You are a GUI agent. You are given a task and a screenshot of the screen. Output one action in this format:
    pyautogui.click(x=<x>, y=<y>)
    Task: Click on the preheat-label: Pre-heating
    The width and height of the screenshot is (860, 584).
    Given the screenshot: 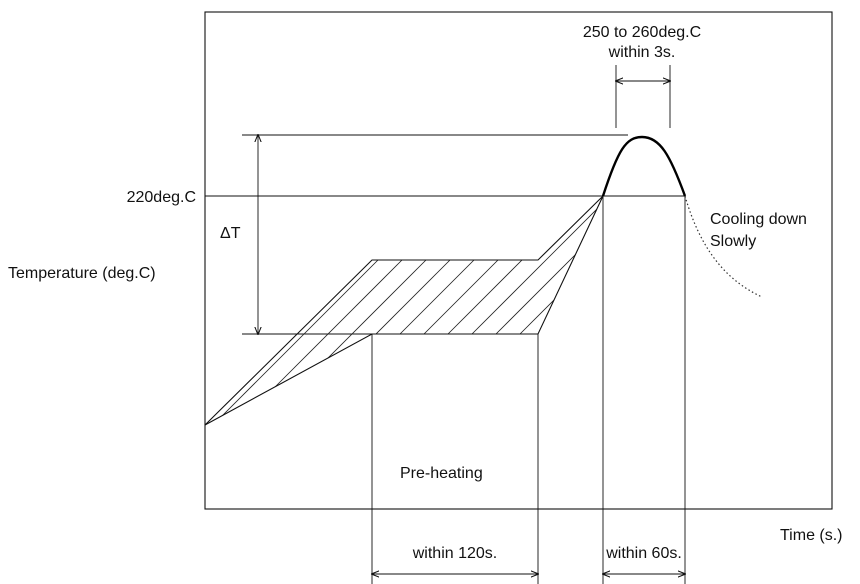 What is the action you would take?
    pyautogui.click(x=441, y=473)
    